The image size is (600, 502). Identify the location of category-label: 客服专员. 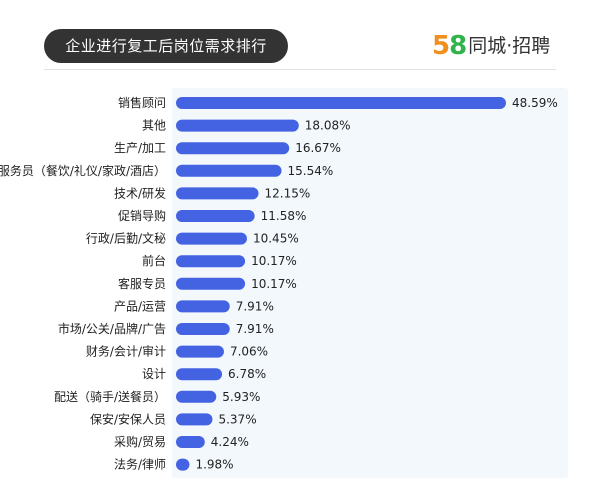
(142, 283).